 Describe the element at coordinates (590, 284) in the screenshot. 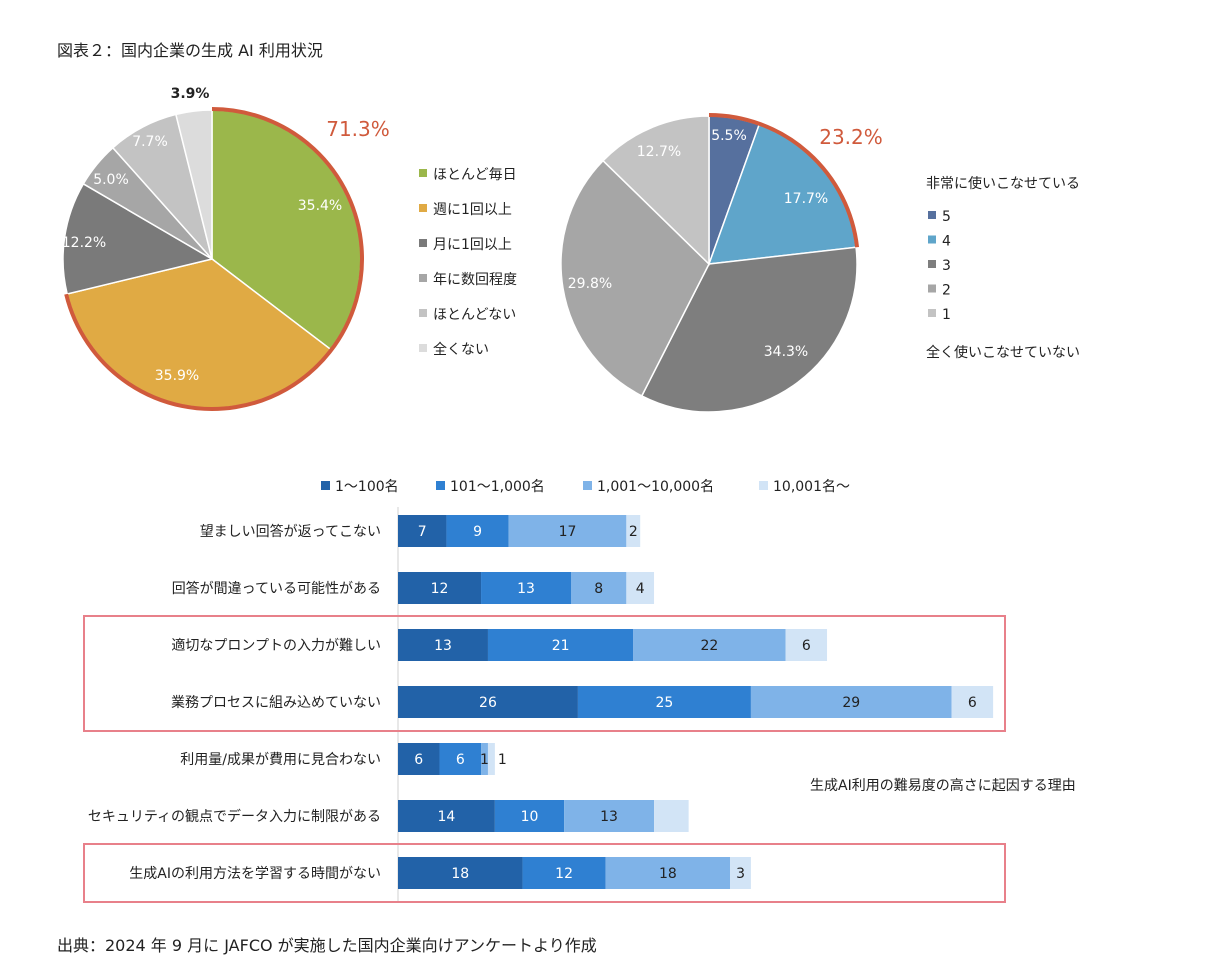

I see `slice-label: 29.8%` at that location.